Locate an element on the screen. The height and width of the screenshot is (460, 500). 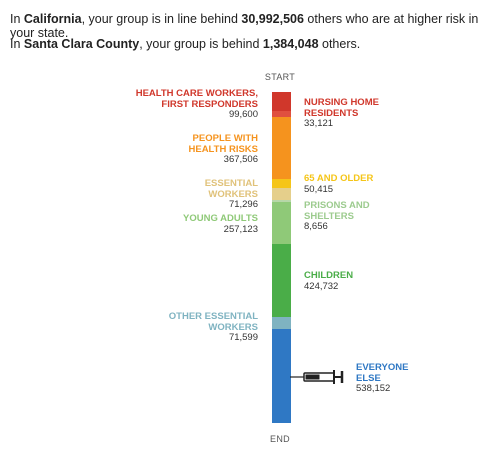
syringe-icon is located at coordinates (317, 377).